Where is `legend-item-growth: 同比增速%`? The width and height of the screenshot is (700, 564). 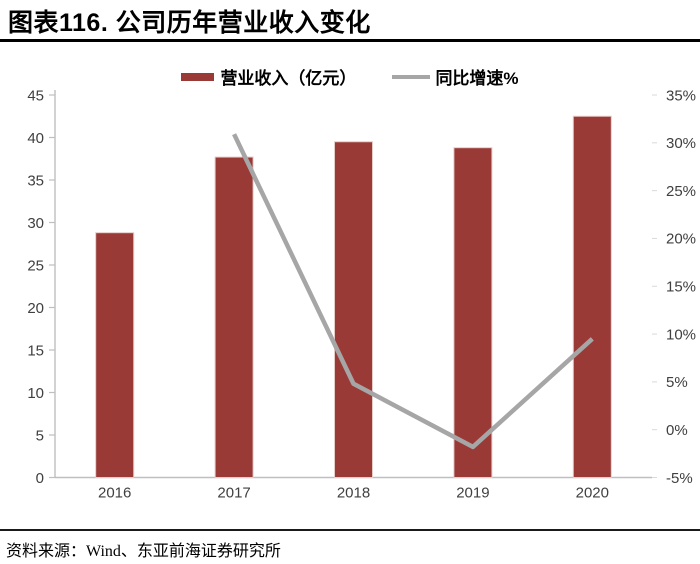
legend-item-growth: 同比增速% is located at coordinates (455, 76).